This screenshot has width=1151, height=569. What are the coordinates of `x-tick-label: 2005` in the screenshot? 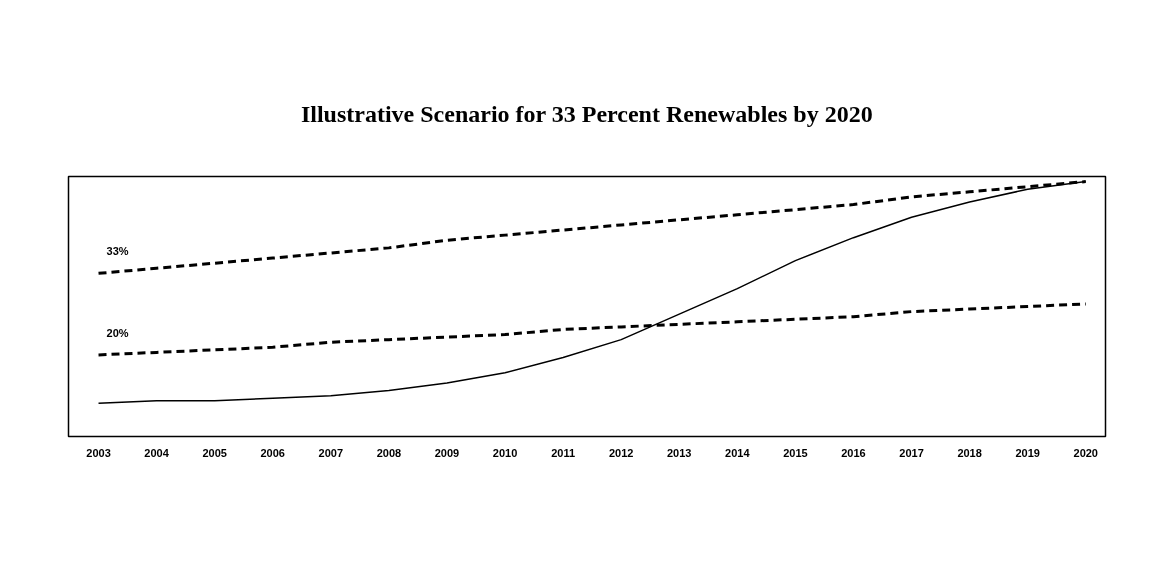 It's located at (214, 452).